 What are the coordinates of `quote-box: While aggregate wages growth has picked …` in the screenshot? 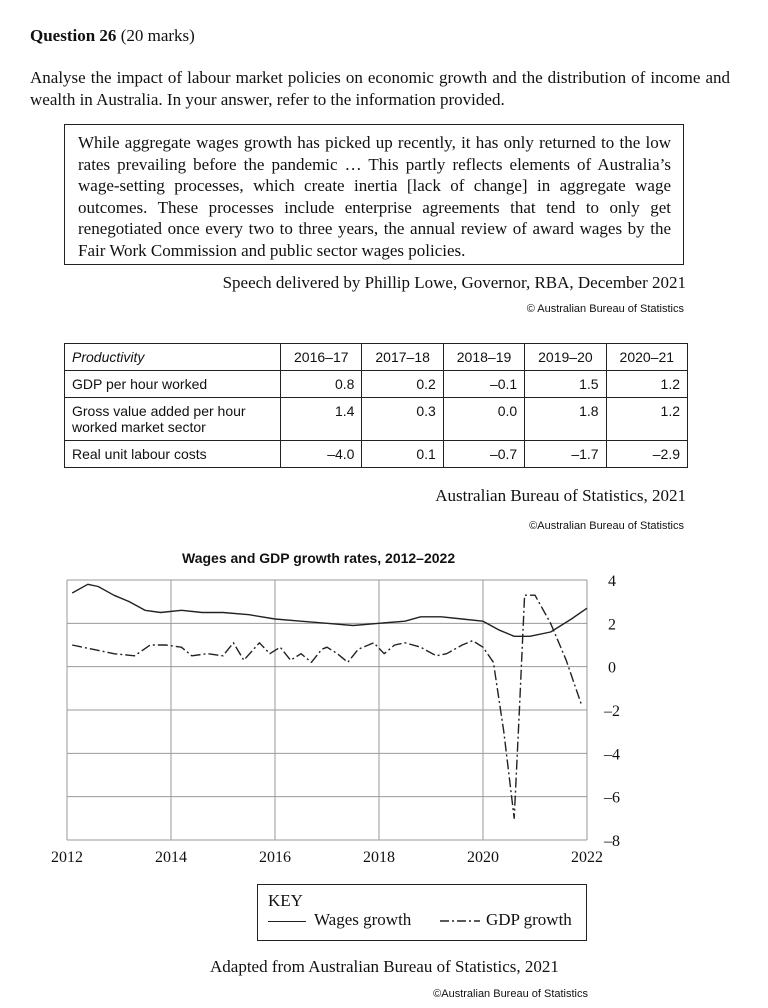 It's located at (374, 194).